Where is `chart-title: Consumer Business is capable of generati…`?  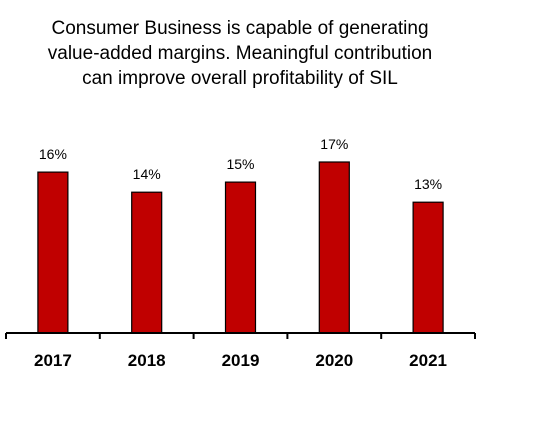
chart-title: Consumer Business is capable of generati… is located at coordinates (240, 53).